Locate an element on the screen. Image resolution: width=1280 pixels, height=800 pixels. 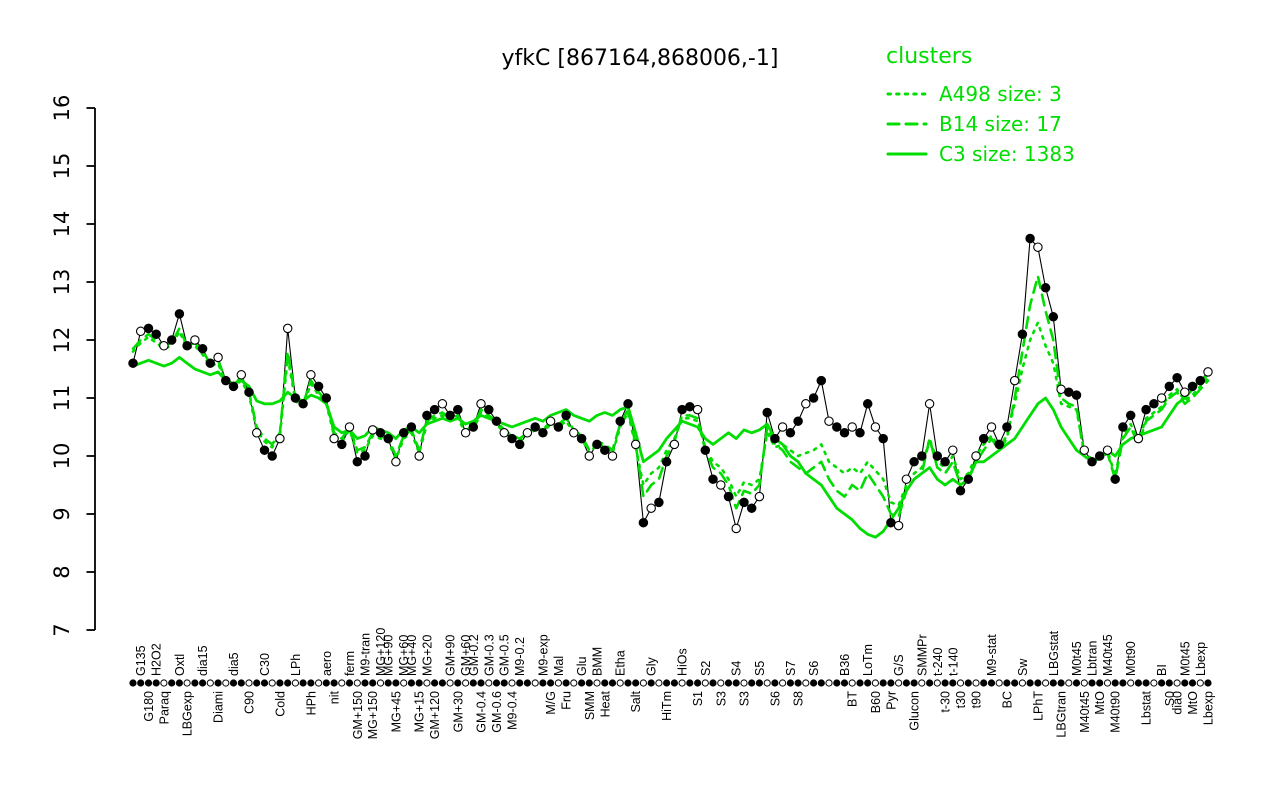
x-label: Cold is located at coordinates (280, 704).